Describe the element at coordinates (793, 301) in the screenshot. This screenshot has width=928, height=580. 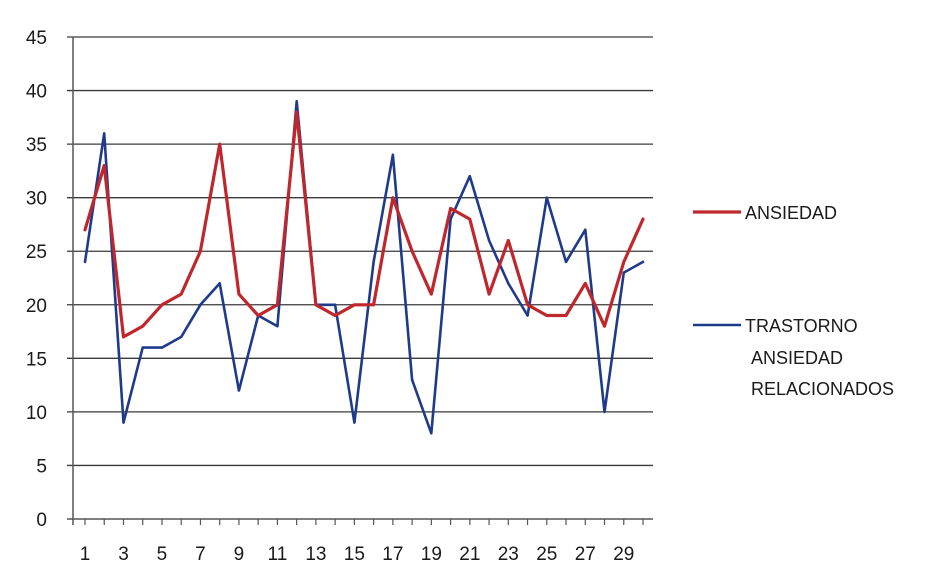
I see `legend: ANSIEDAD TRASTORNO ANSIEDAD RELACIONADOS` at that location.